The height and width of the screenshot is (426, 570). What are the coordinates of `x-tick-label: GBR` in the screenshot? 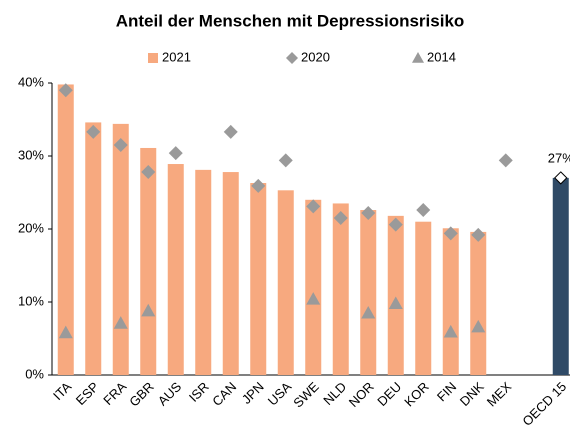 It's located at (141, 394).